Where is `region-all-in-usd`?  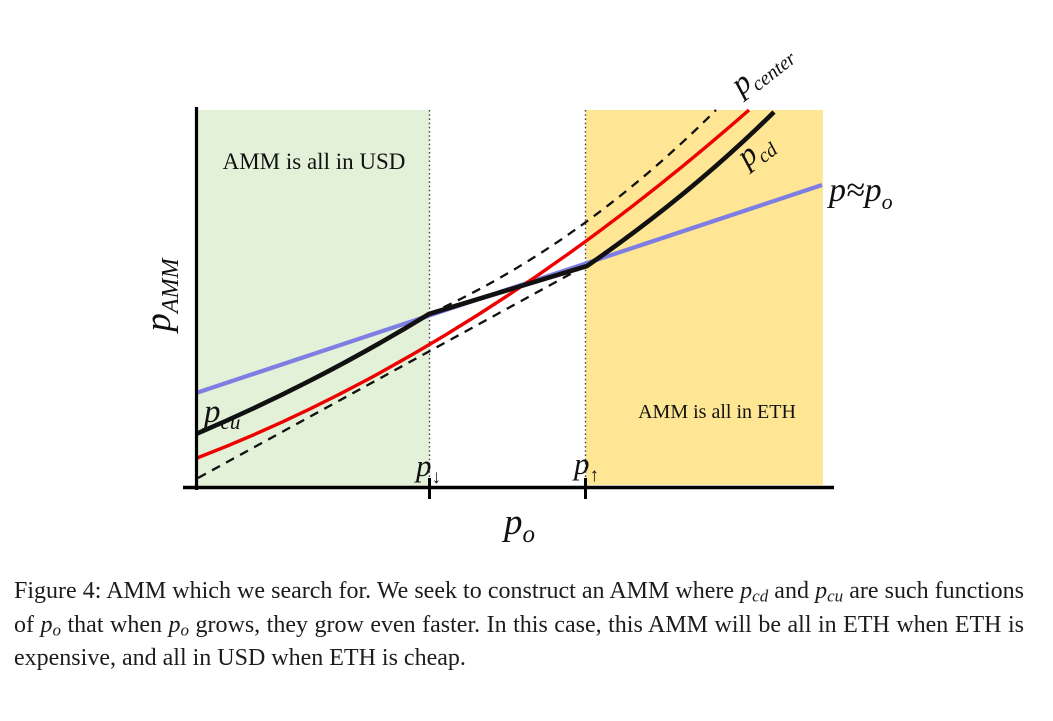 region-all-in-usd is located at coordinates (313, 298).